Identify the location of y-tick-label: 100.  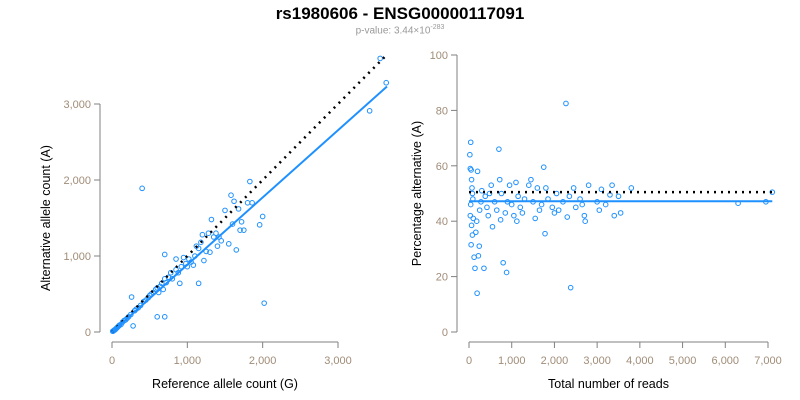
(439, 56).